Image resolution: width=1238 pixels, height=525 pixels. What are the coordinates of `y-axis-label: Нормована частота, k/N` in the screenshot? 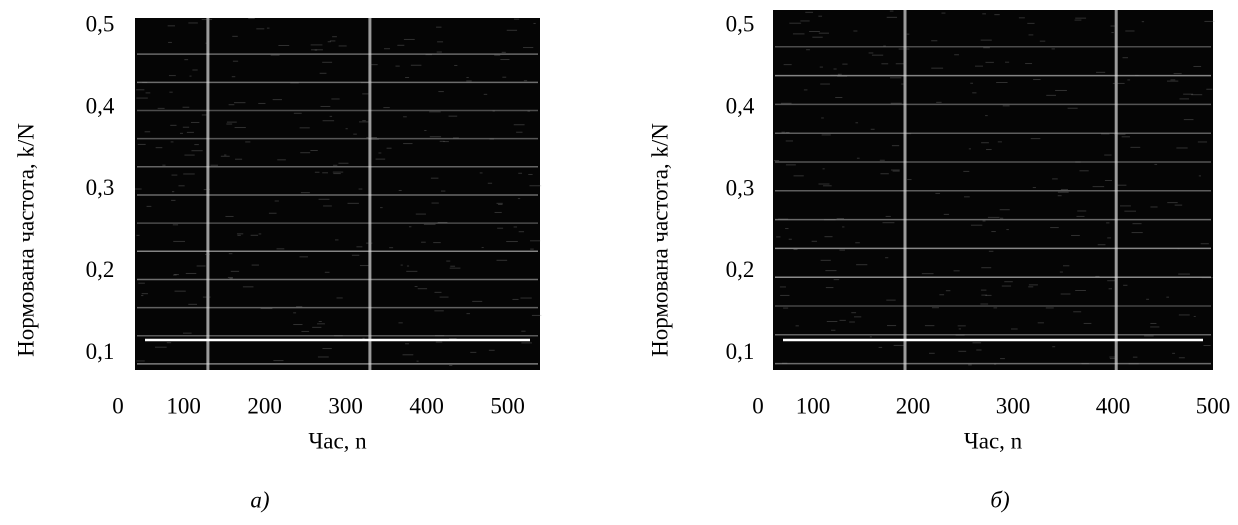 It's located at (25, 240).